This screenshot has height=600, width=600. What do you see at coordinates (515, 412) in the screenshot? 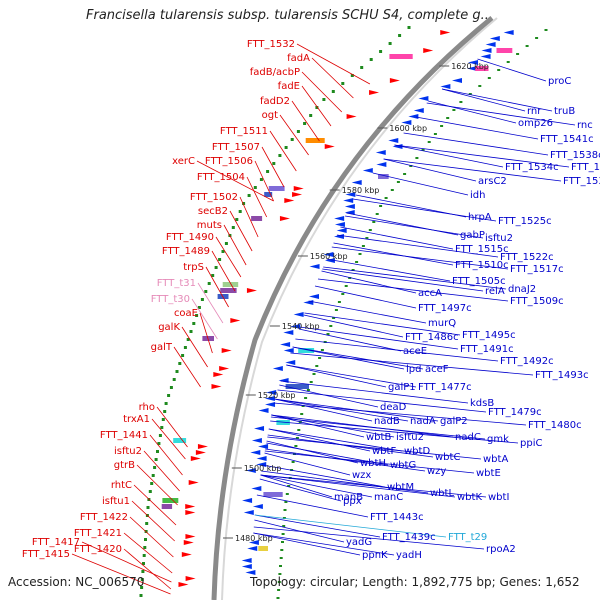
I see `right-gene-label: FTT_1479c` at bounding box center [515, 412].